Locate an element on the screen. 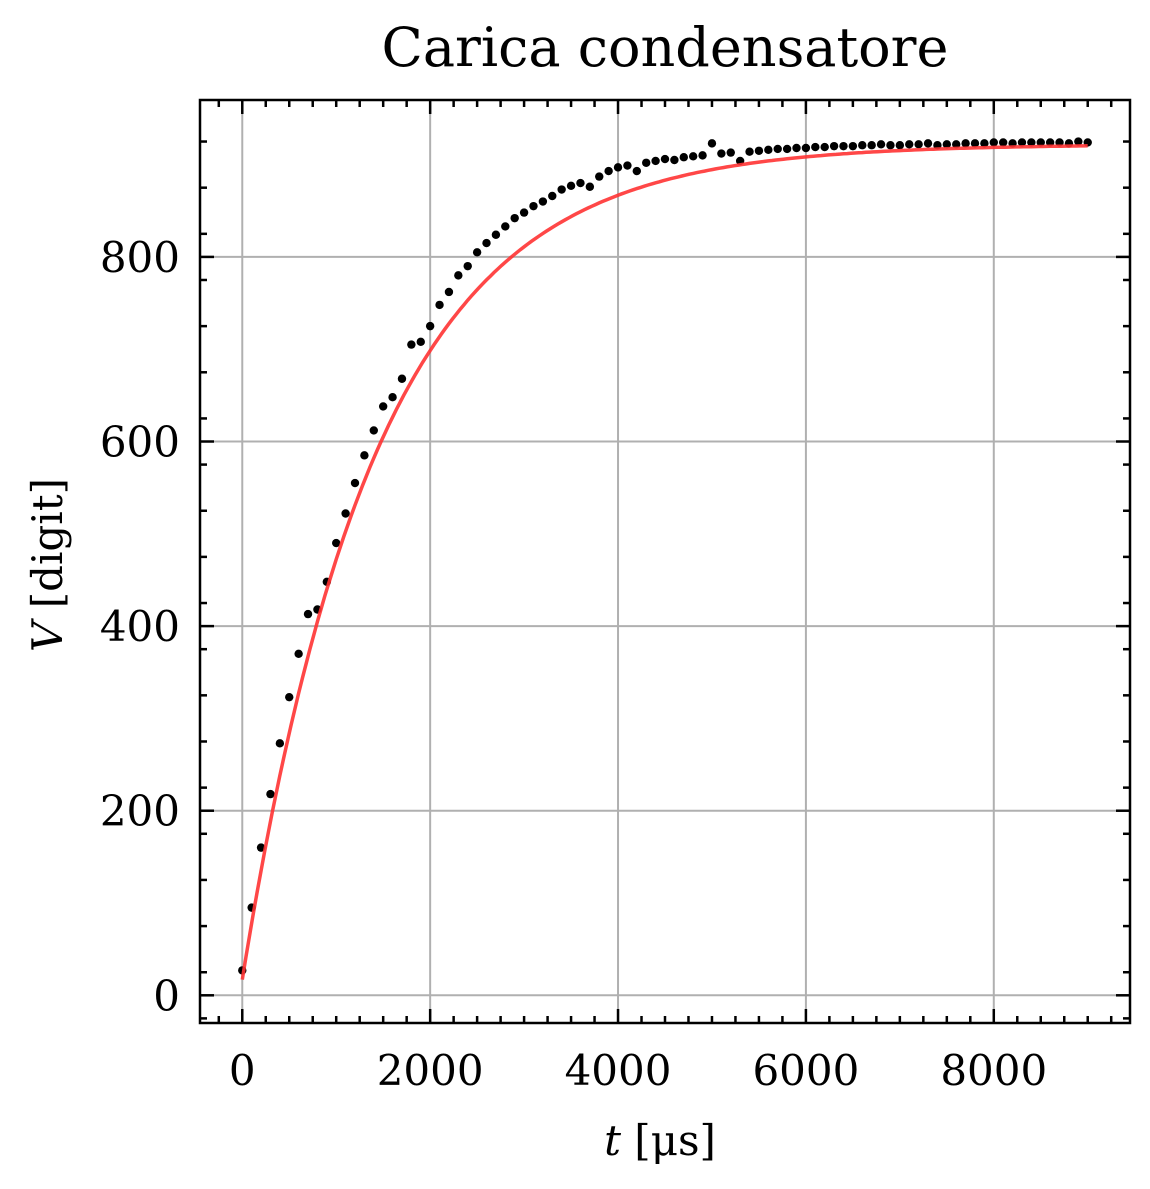 Image resolution: width=1150 pixels, height=1189 pixels. x-axis-label-var: t is located at coordinates (612, 1140).